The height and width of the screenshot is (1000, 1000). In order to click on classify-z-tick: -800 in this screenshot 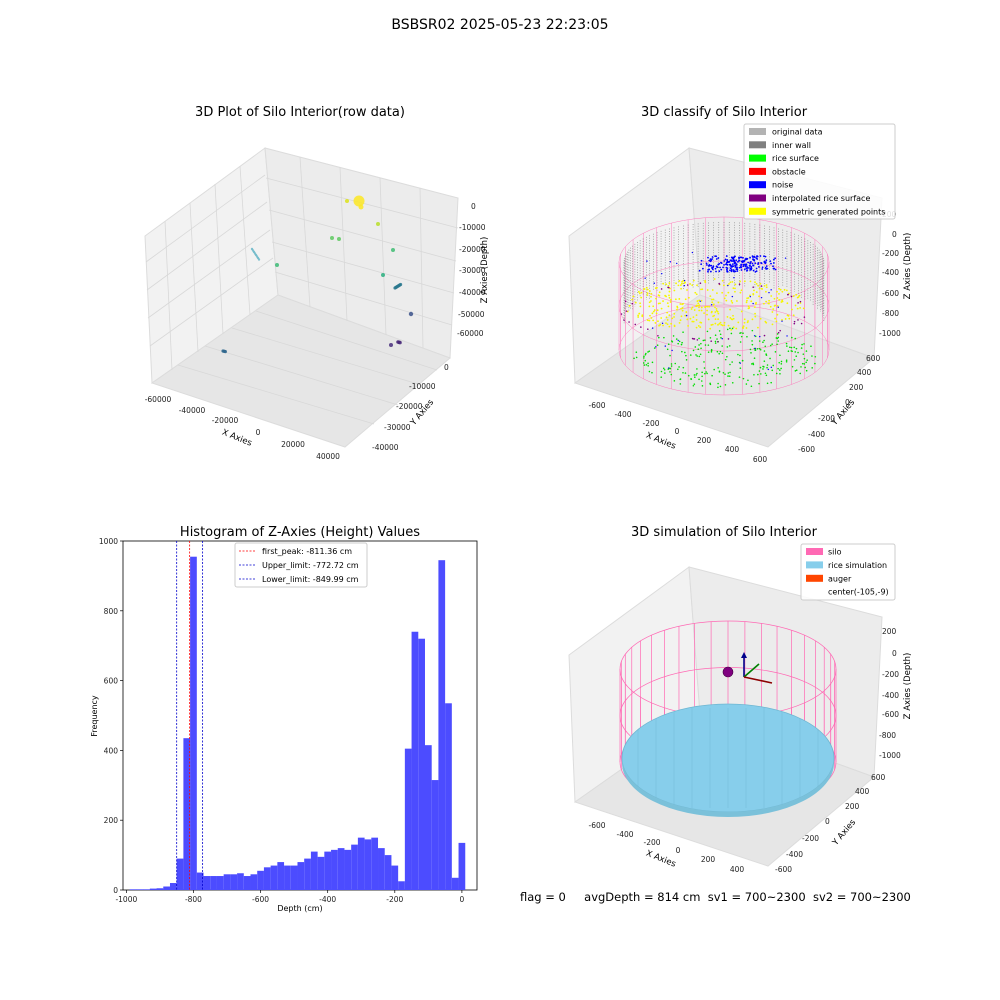, I will do `click(890, 313)`.